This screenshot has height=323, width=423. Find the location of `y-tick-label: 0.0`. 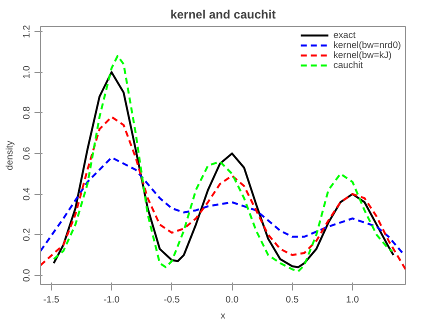

y-tick-label: 0.0 is located at coordinates (27, 275).